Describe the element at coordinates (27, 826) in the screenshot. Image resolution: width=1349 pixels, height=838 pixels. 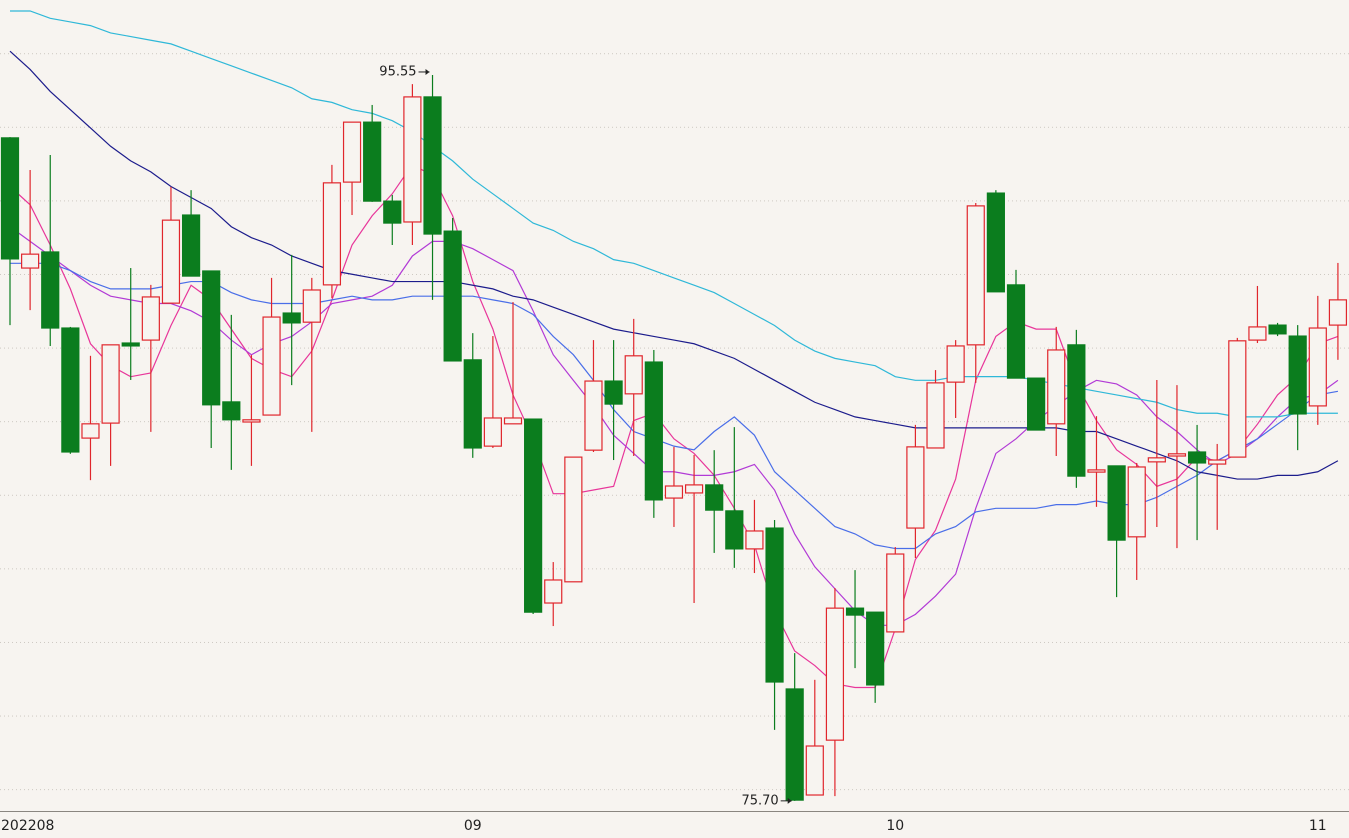
I see `x-tick-label: 202208` at that location.